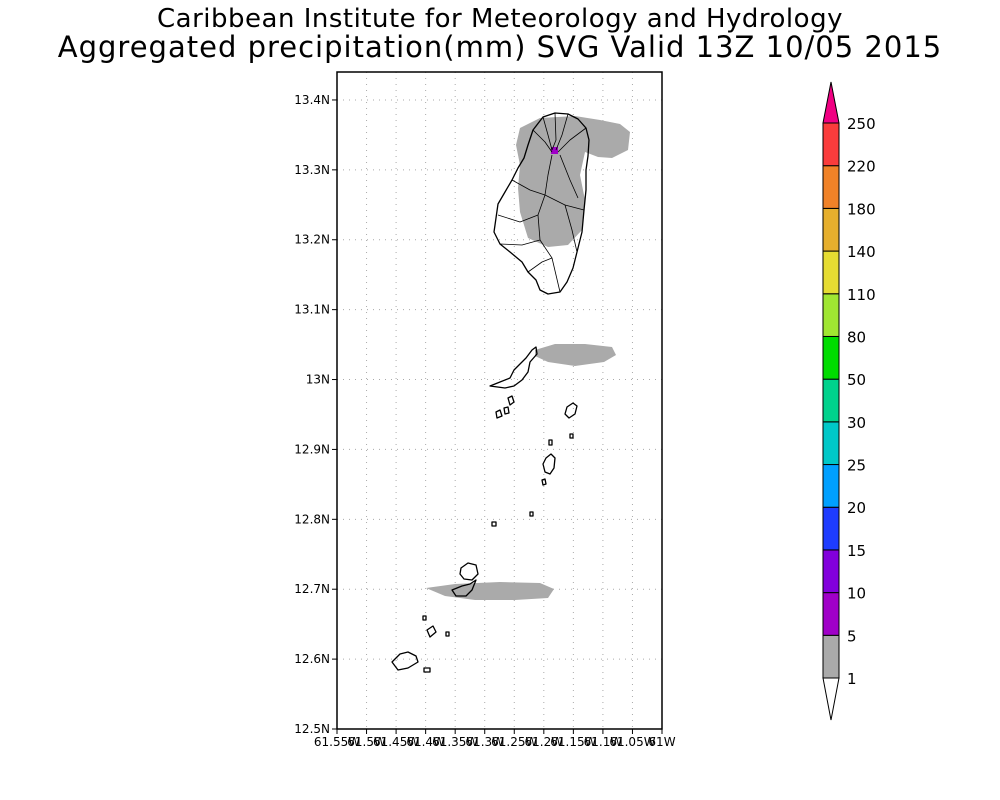 This screenshot has width=1000, height=800. Describe the element at coordinates (318, 380) in the screenshot. I see `lat-tick-label: 13N` at that location.